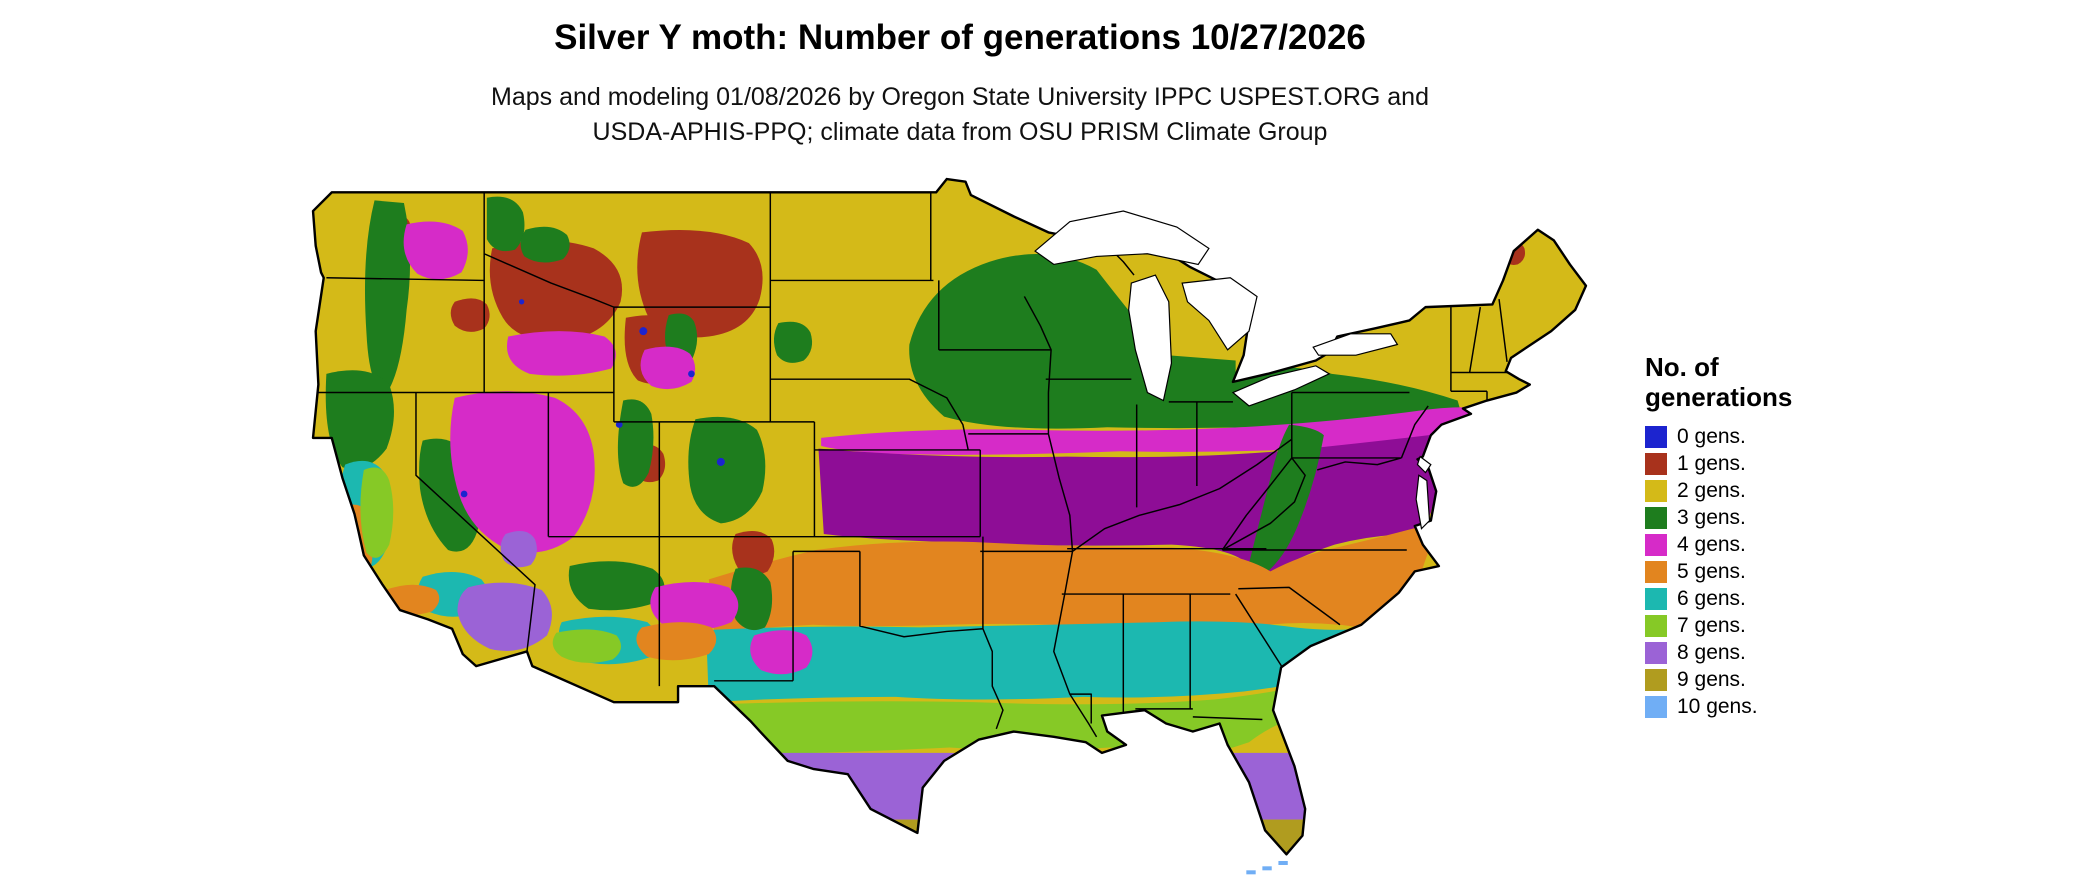  I want to click on band-3-gens-michigan, so click(1201, 378).